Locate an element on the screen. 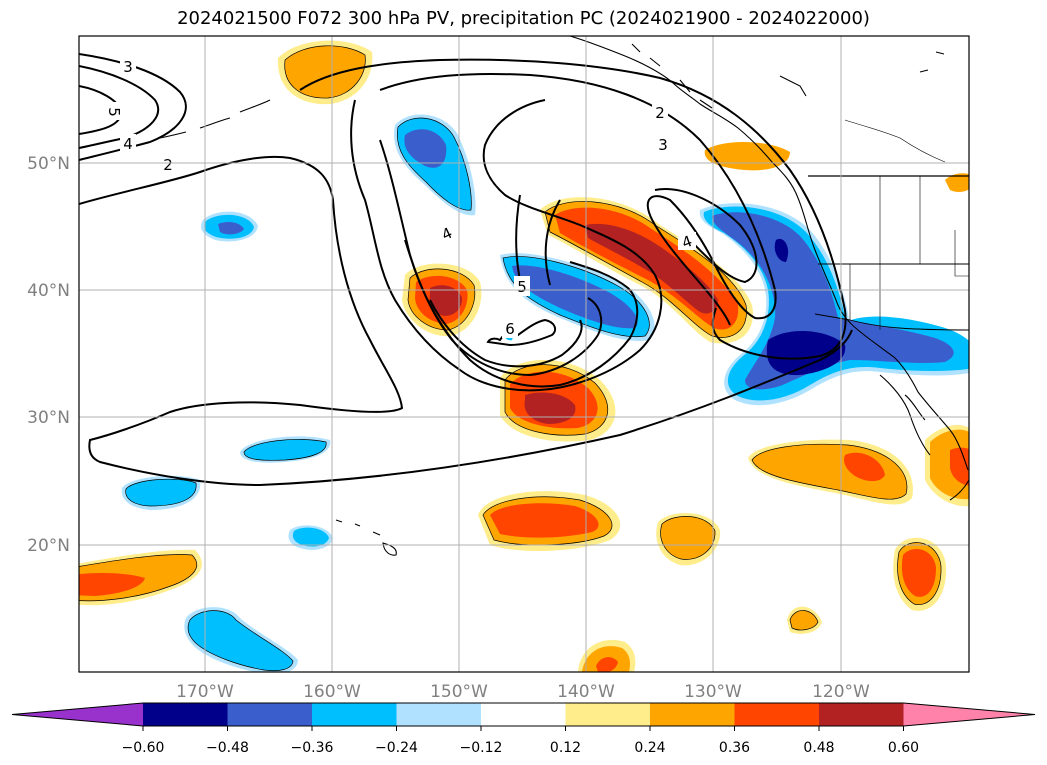 This screenshot has height=765, width=1047. colorbar-tick-label: 0.24 is located at coordinates (649, 748).